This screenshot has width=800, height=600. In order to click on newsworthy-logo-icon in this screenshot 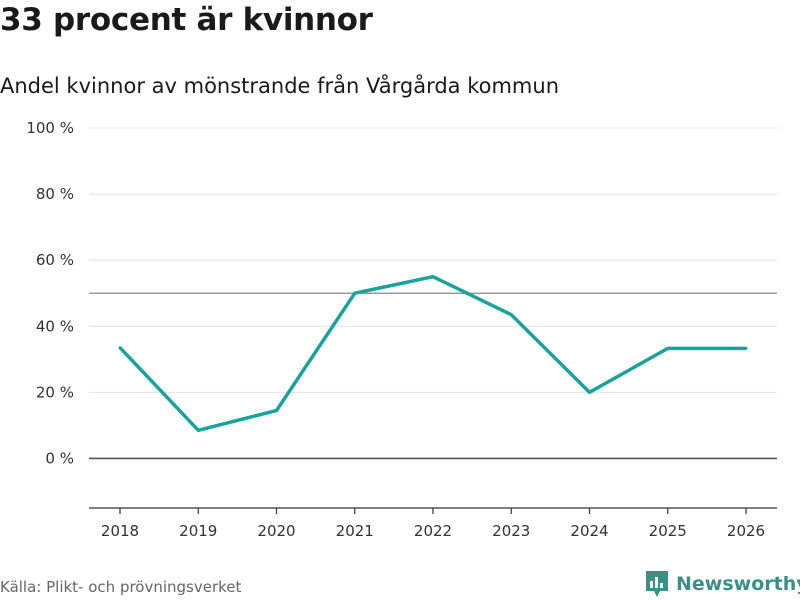, I will do `click(657, 584)`.